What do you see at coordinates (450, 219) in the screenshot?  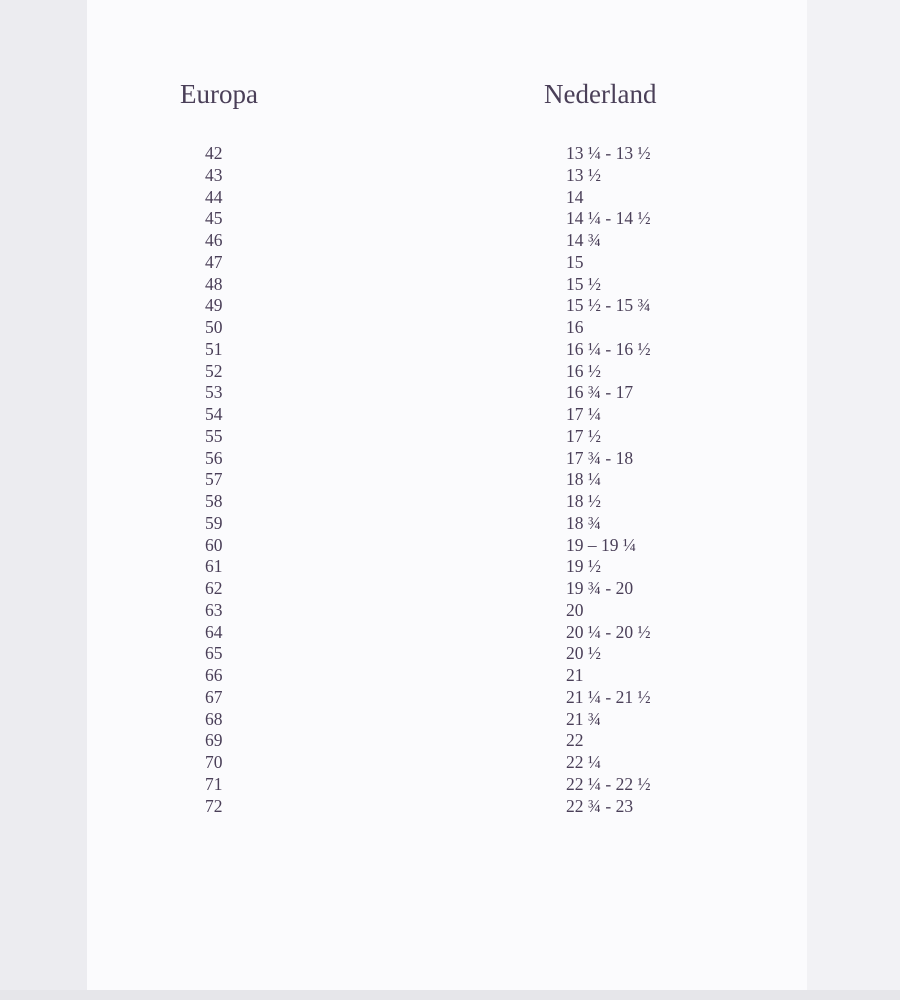 I see `table-row: 45 14 ¼ - 14 ½` at bounding box center [450, 219].